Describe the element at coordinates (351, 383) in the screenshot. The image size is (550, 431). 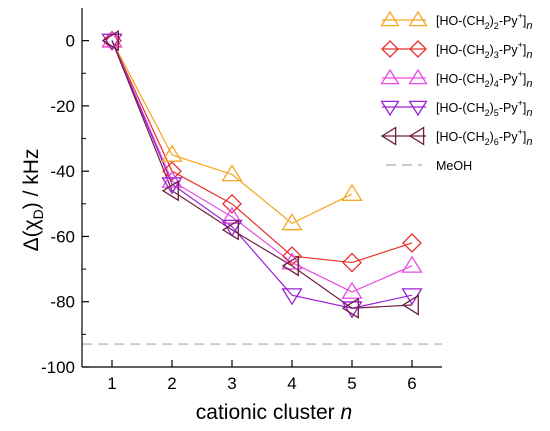
I see `x-tick-label-5: 5` at that location.